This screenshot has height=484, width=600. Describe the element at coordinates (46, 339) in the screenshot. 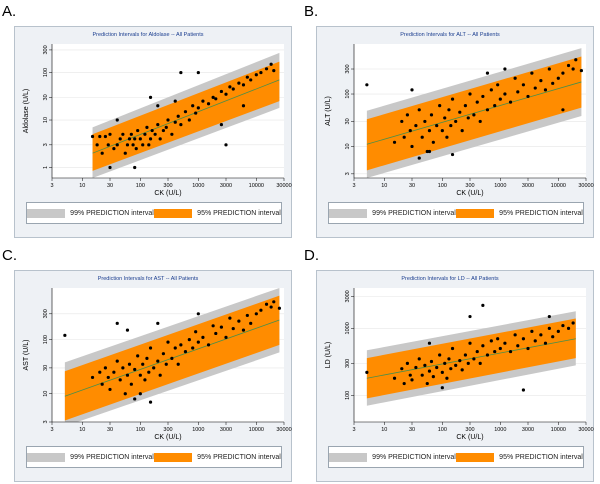

I see `y-tick-label: 100` at that location.